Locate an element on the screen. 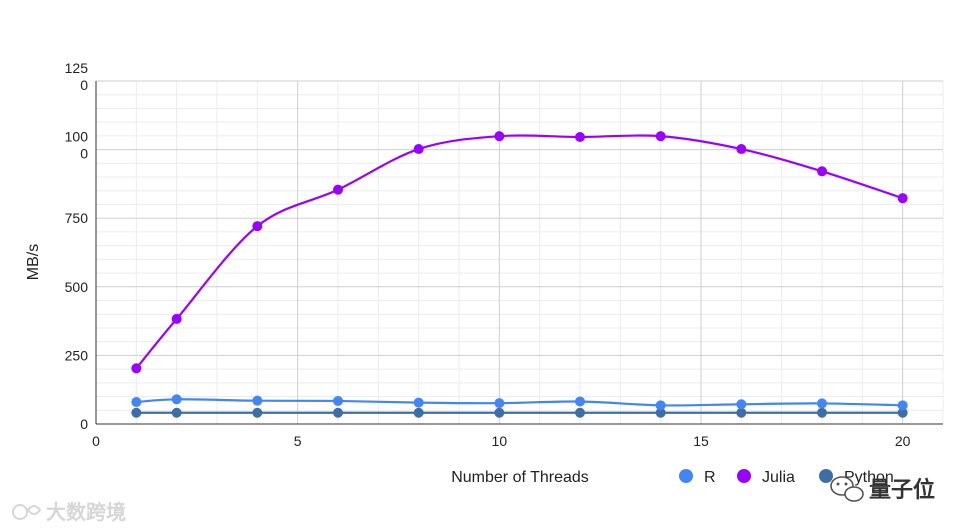  watermark-right-text: 量子位 is located at coordinates (902, 490).